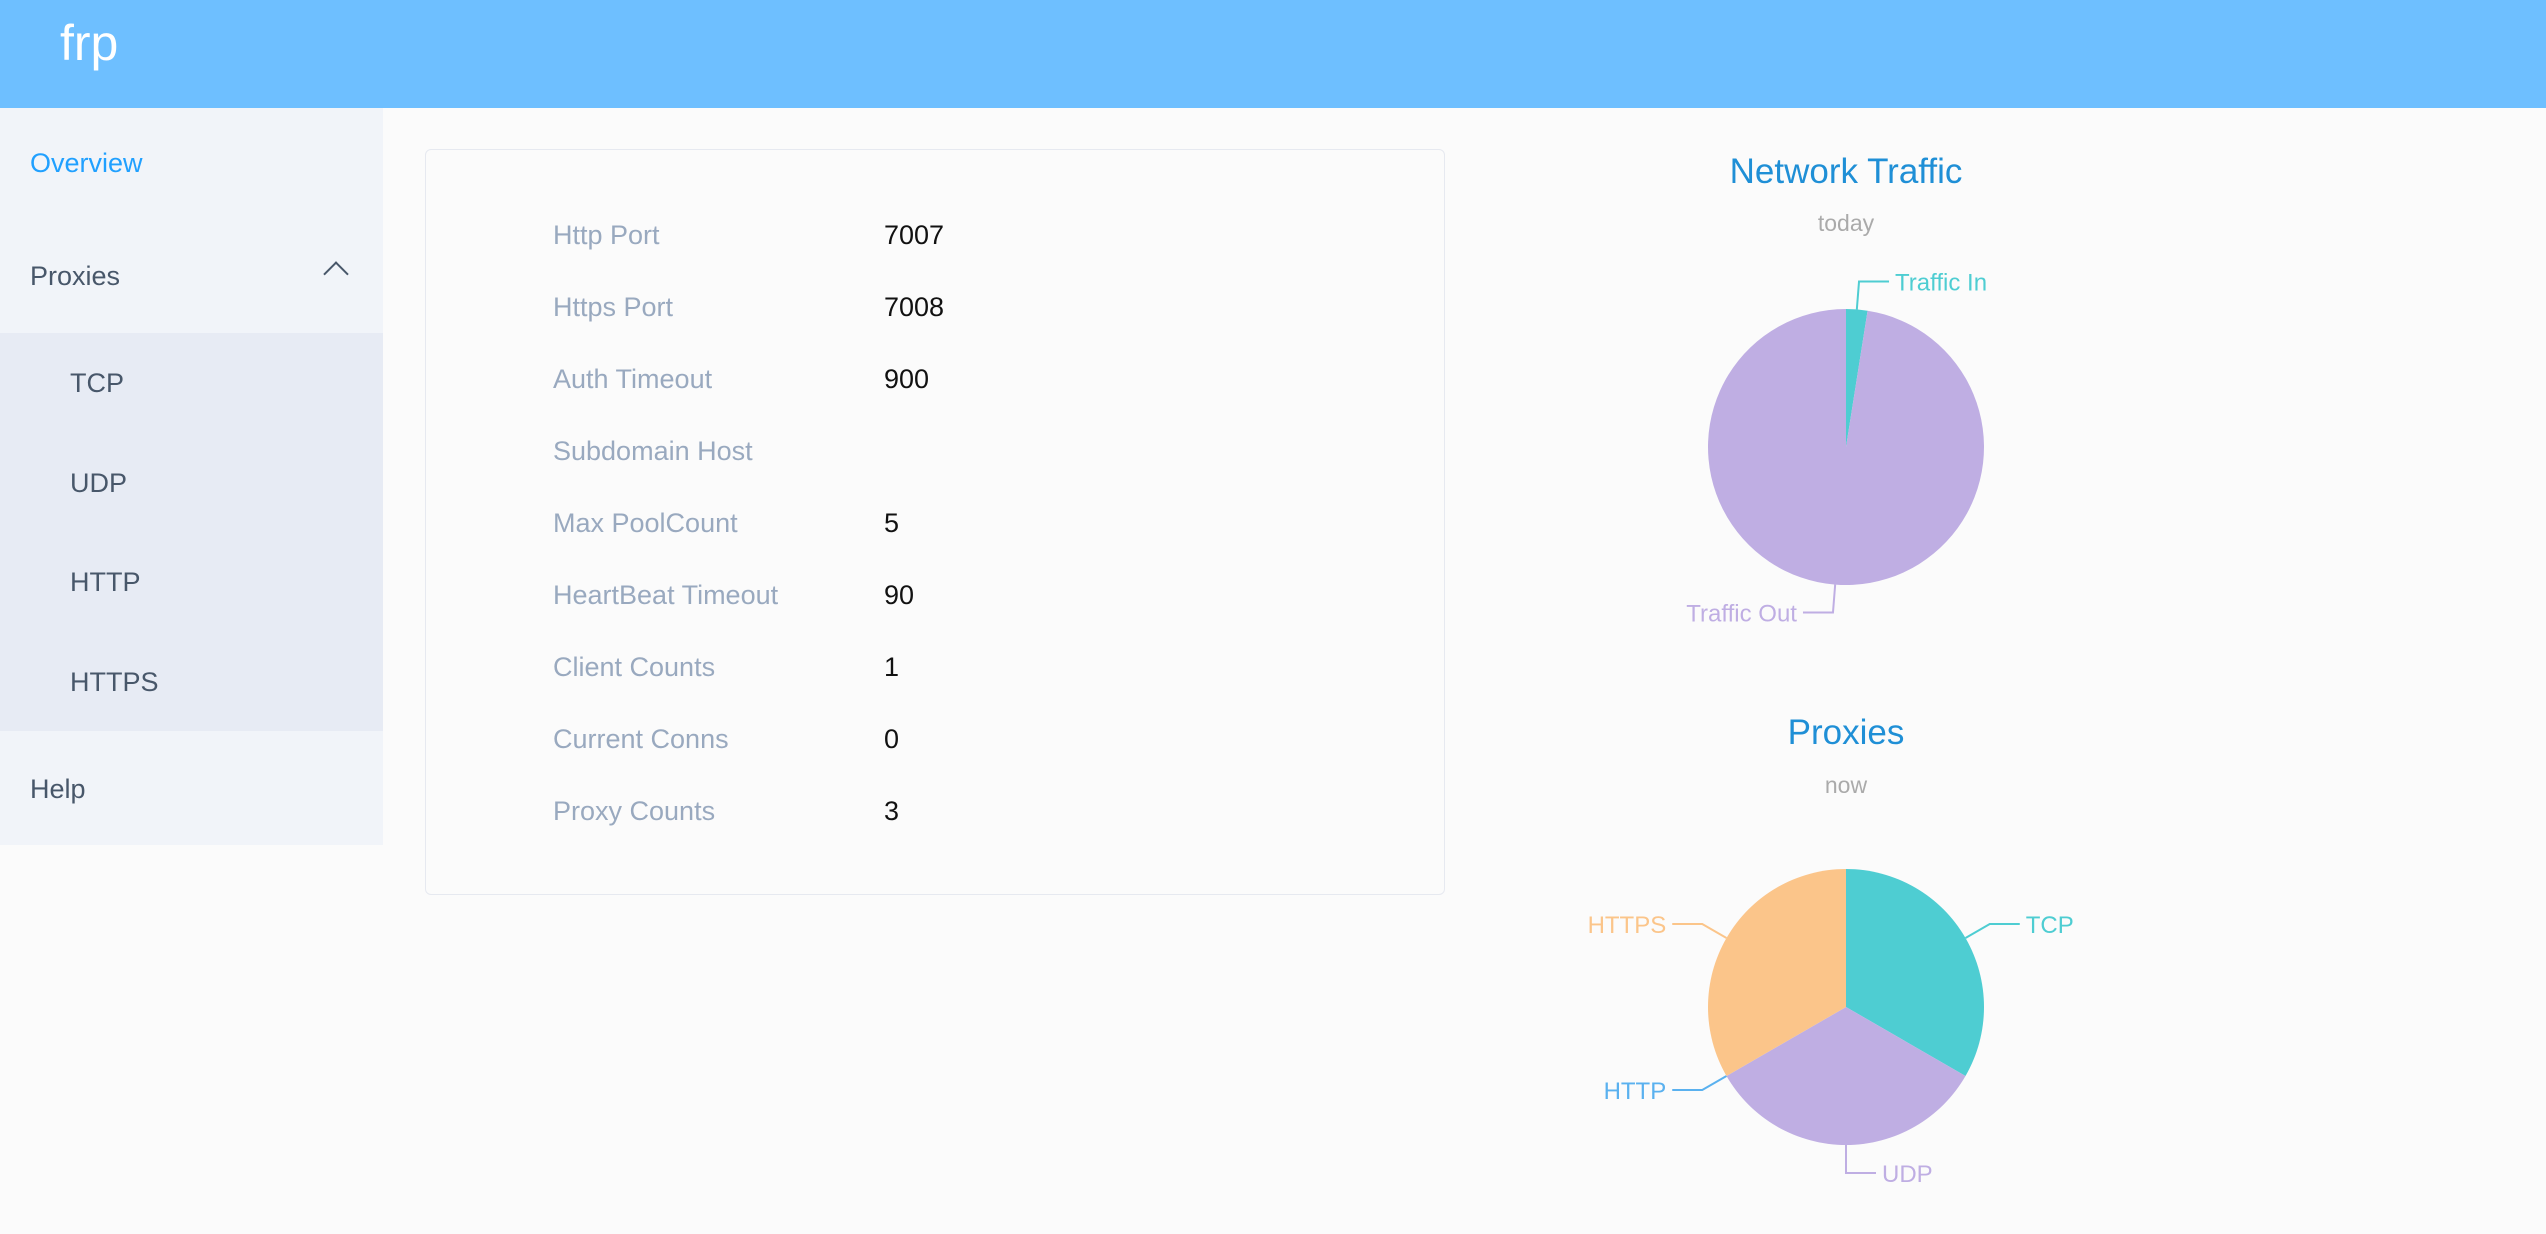 This screenshot has height=1234, width=2546. What do you see at coordinates (1941, 283) in the screenshot?
I see `slice-label: Traffic In` at bounding box center [1941, 283].